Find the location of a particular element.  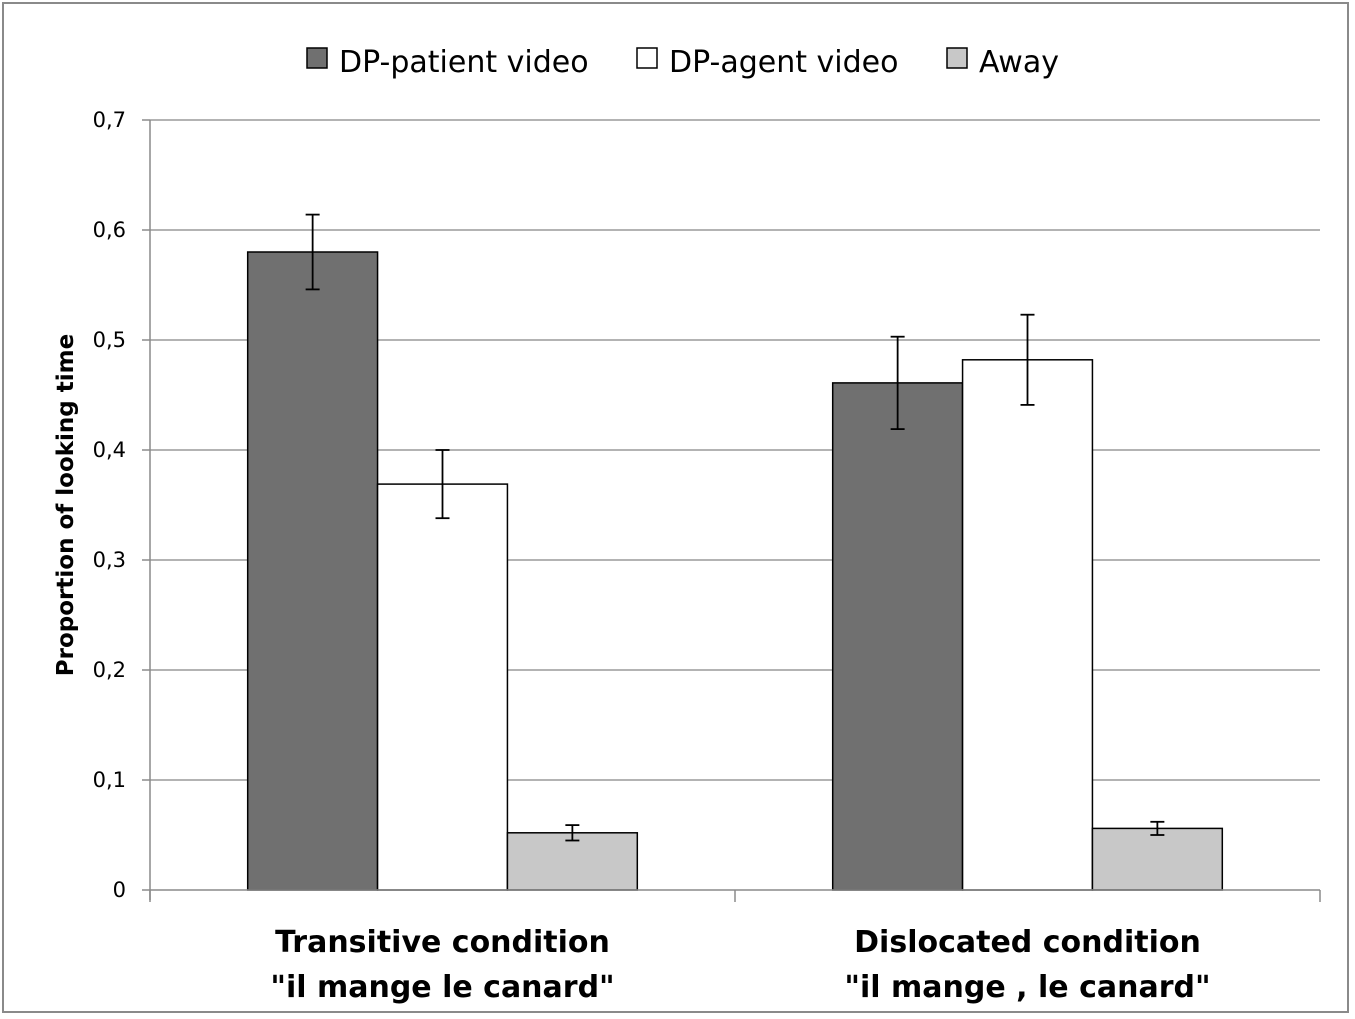

y-axis-label: Proportion of looking time is located at coordinates (66, 505).